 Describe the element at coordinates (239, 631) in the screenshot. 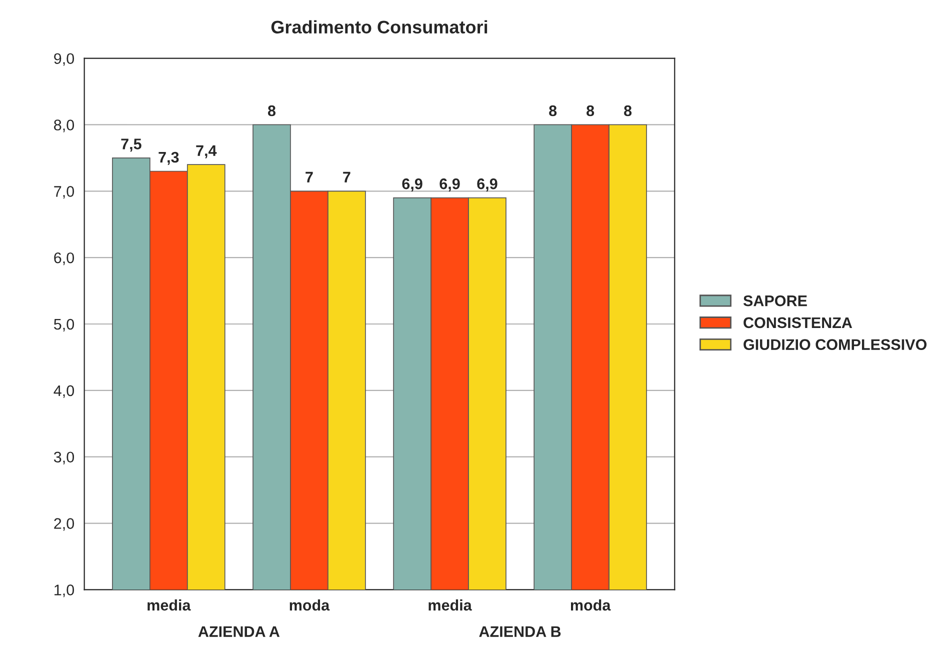

I see `text: AZIENDA A` at that location.